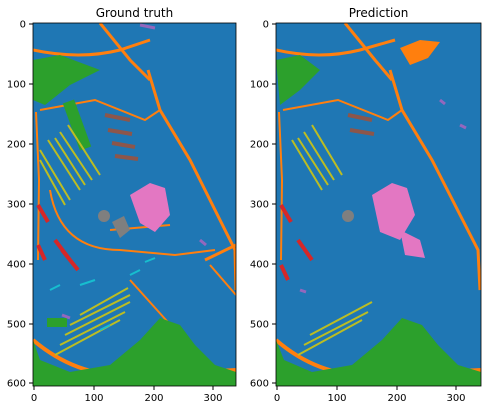 Image resolution: width=490 pixels, height=411 pixels. What do you see at coordinates (420, 52) in the screenshot?
I see `orange-blob` at bounding box center [420, 52].